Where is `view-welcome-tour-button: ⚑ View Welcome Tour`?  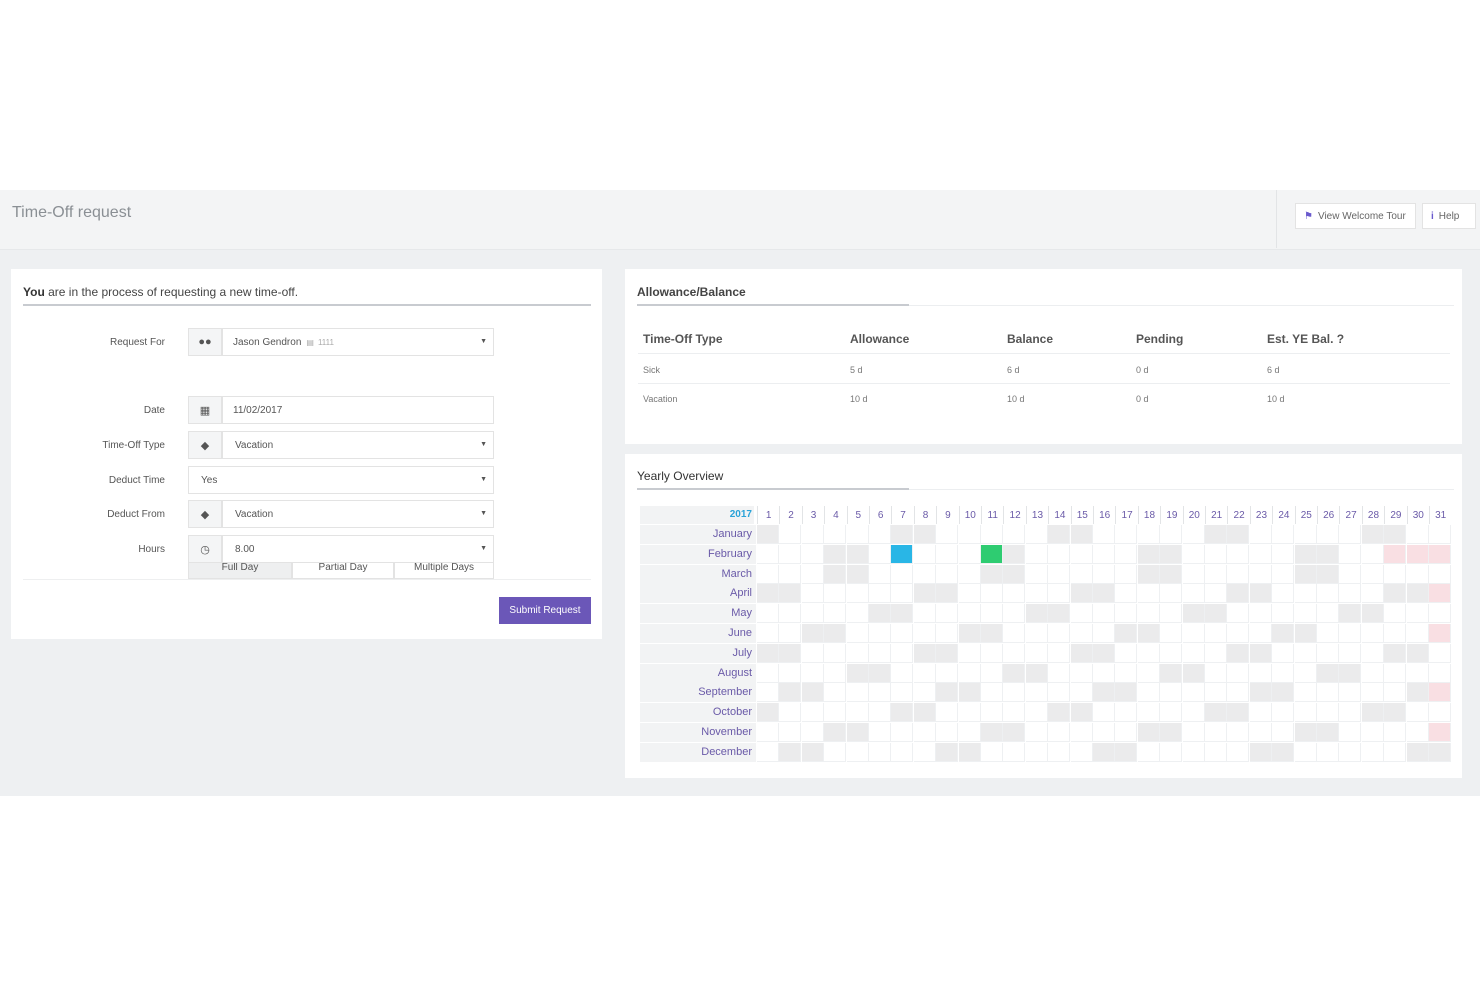
view-welcome-tour-button: ⚑ View Welcome Tour is located at coordinates (1355, 216).